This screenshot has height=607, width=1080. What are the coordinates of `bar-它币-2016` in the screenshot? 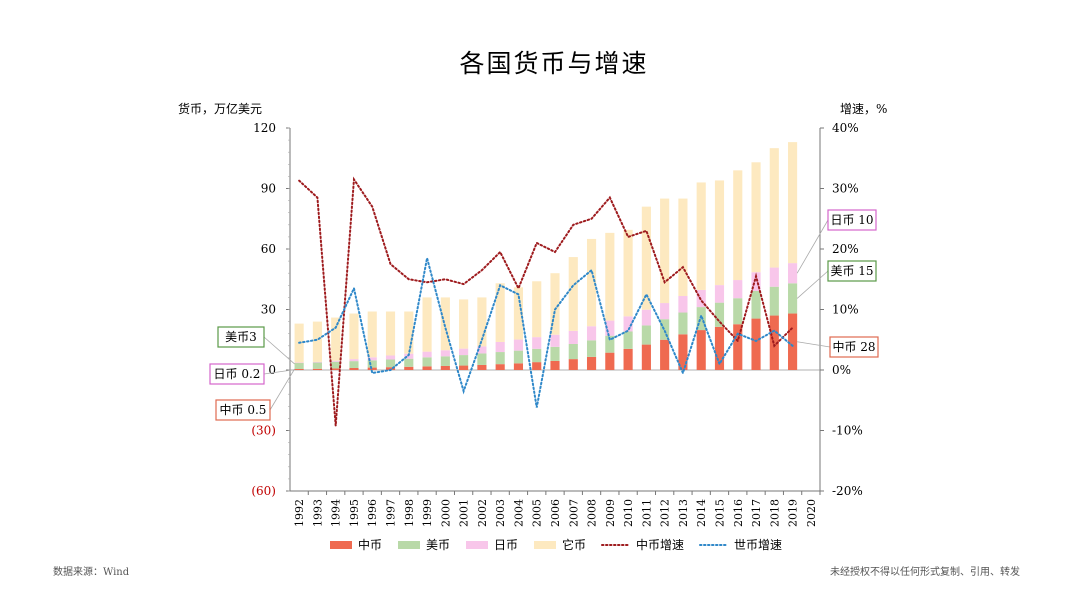 It's located at (738, 225).